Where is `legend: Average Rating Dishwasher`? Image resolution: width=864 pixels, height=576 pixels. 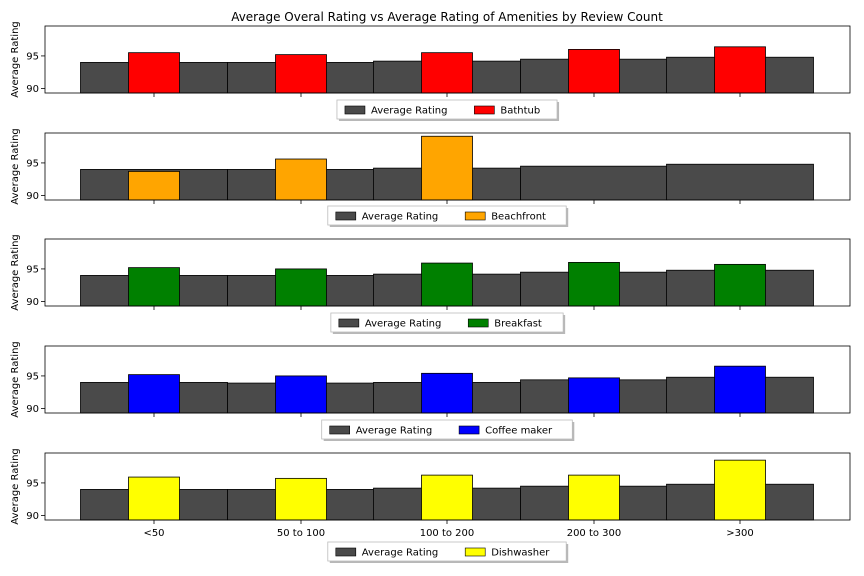
legend: Average Rating Dishwasher is located at coordinates (448, 552).